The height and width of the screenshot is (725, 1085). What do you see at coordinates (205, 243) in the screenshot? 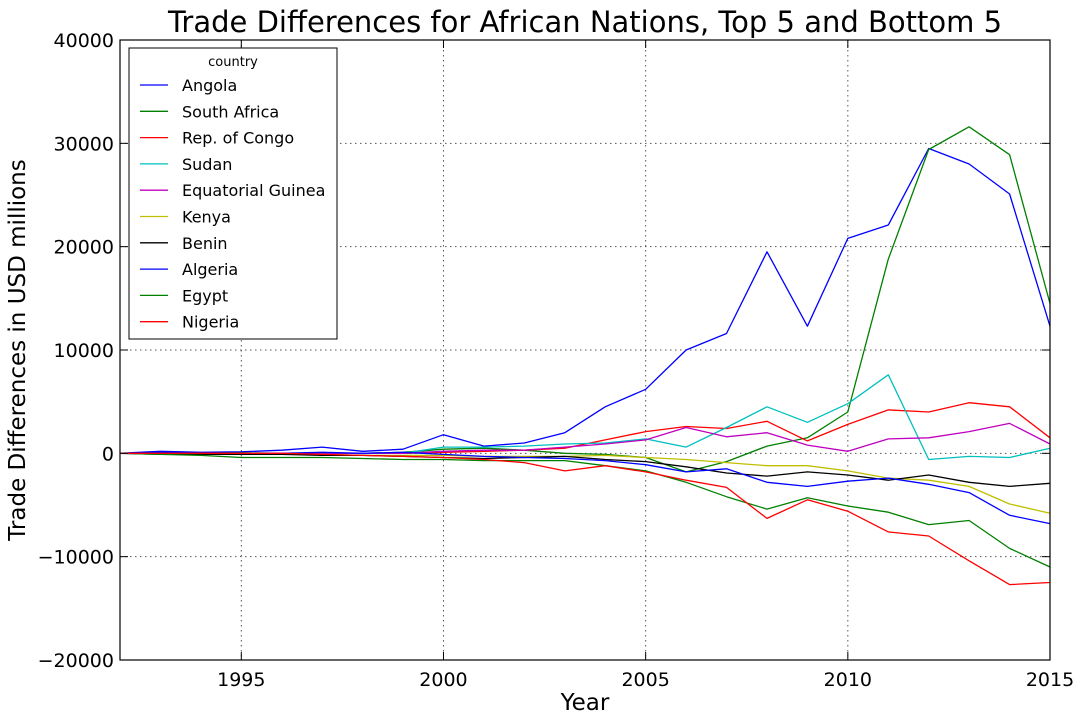
I see `legend-label-benin: Benin` at bounding box center [205, 243].